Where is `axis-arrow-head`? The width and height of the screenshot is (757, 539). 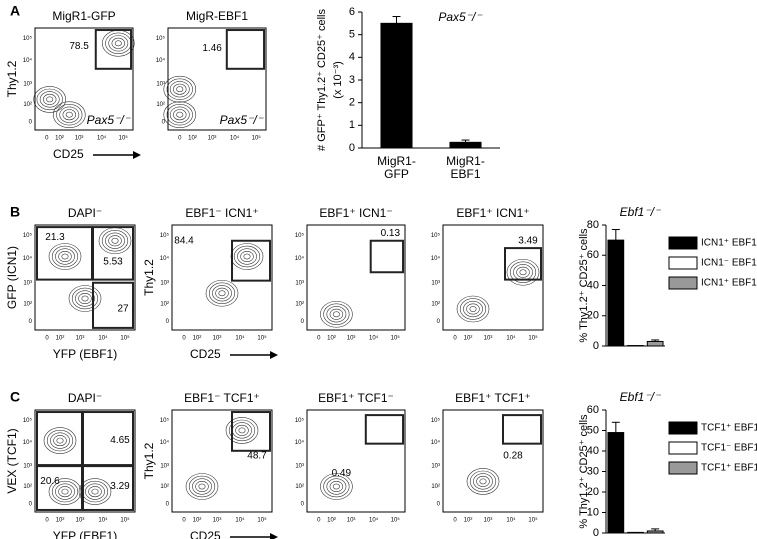 axis-arrow-head is located at coordinates (274, 355).